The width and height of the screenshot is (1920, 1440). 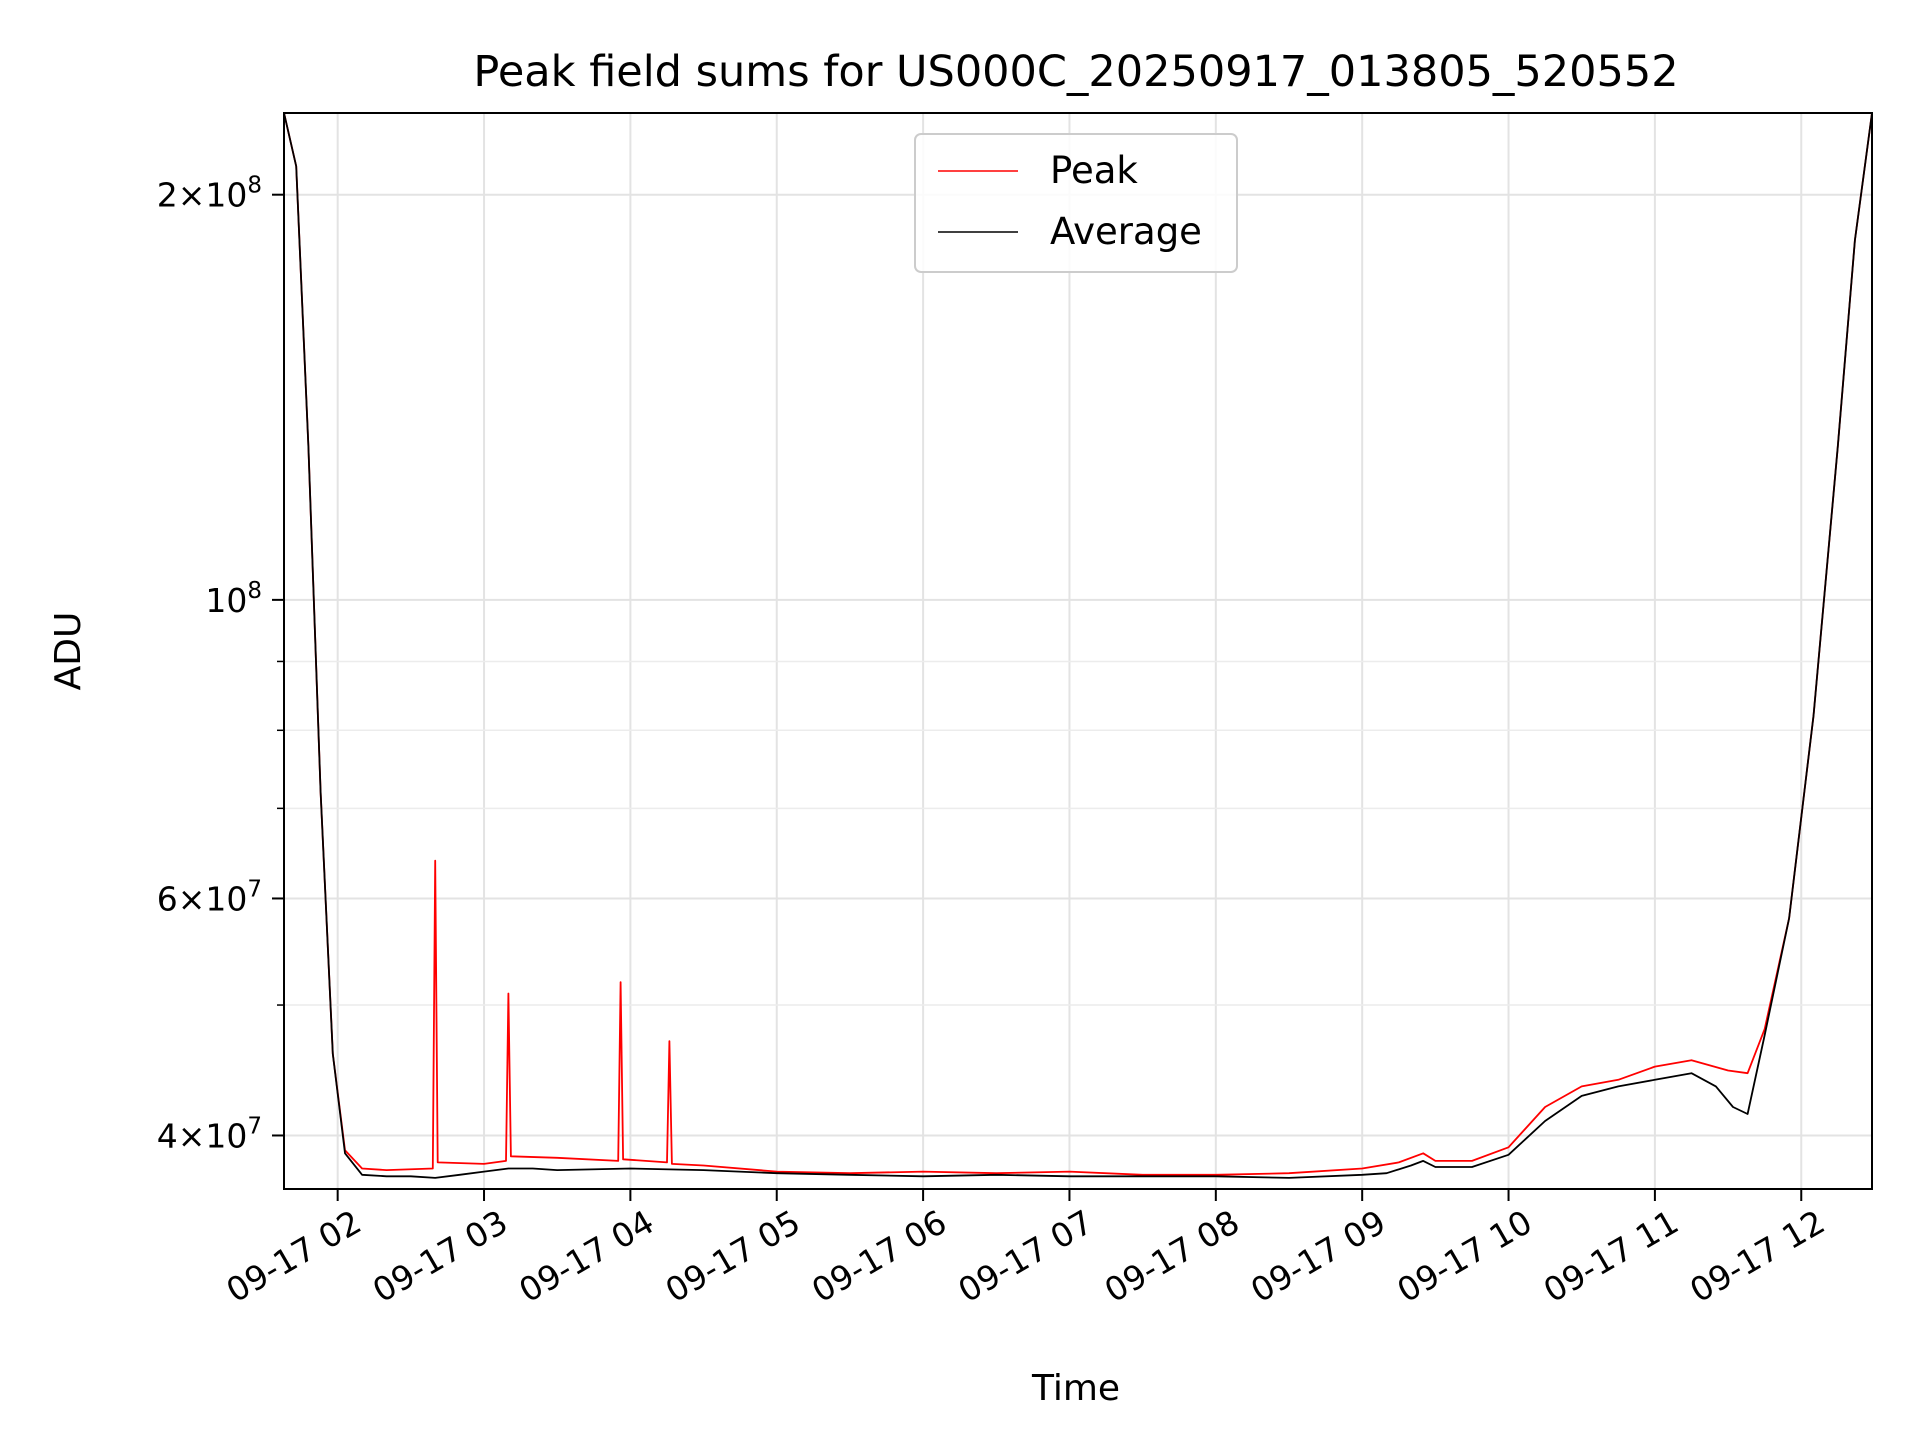 What do you see at coordinates (209, 194) in the screenshot?
I see `y-tick-label: 2×108` at bounding box center [209, 194].